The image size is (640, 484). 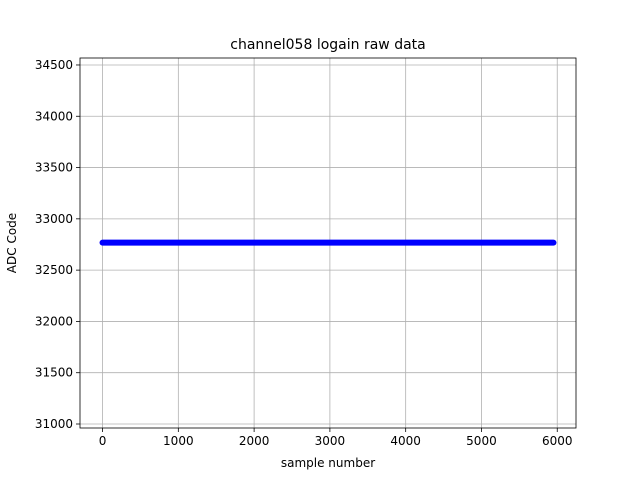 I want to click on y-tick-label: 31500, so click(x=54, y=373).